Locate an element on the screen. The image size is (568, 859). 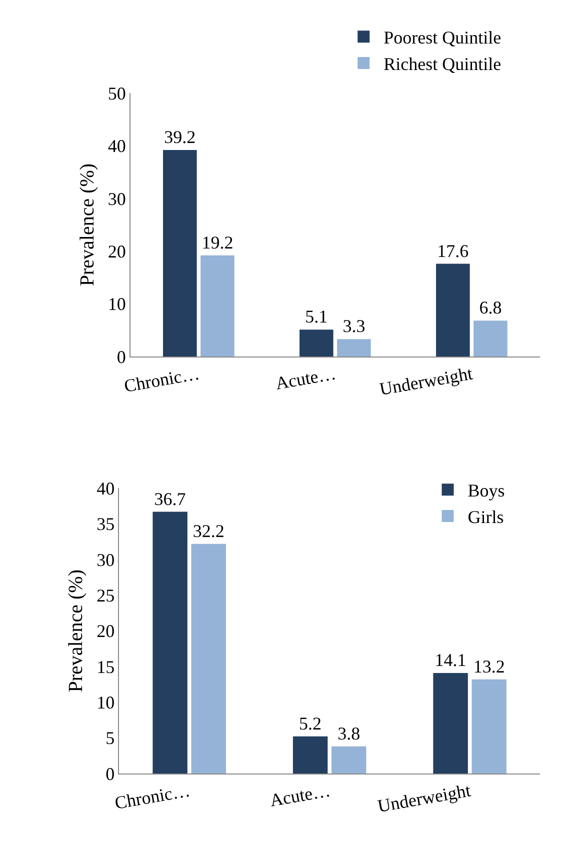
data-label: 13.2 is located at coordinates (489, 666).